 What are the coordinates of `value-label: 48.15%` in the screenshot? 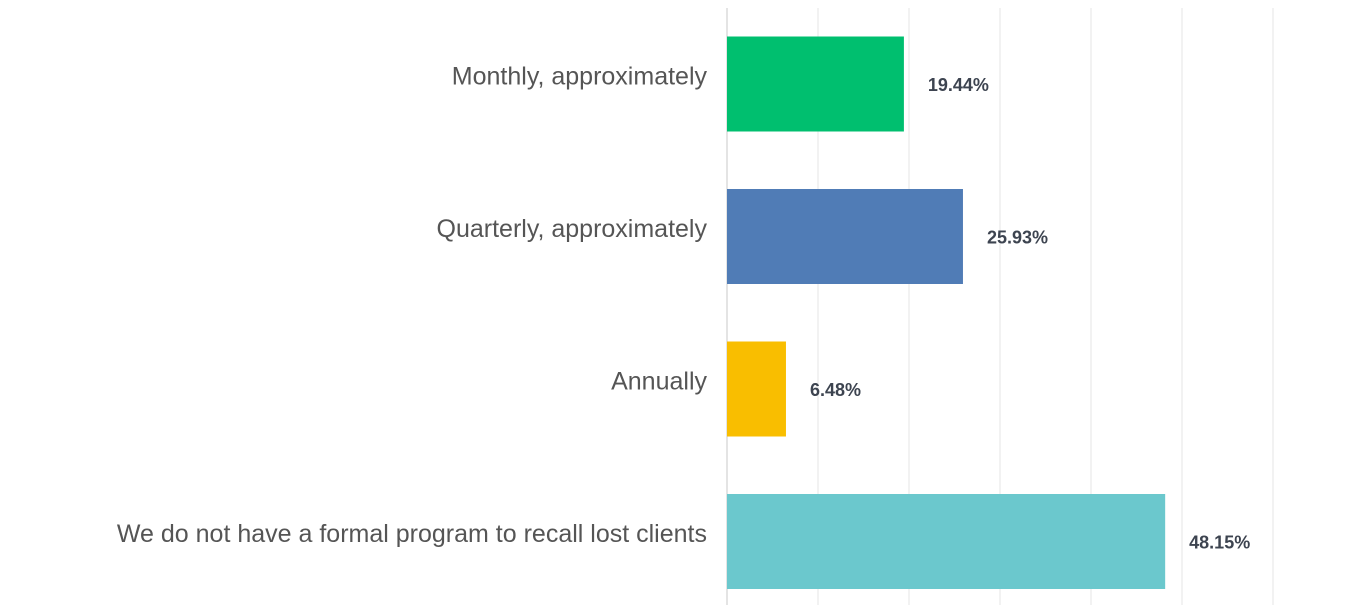 It's located at (1219, 542).